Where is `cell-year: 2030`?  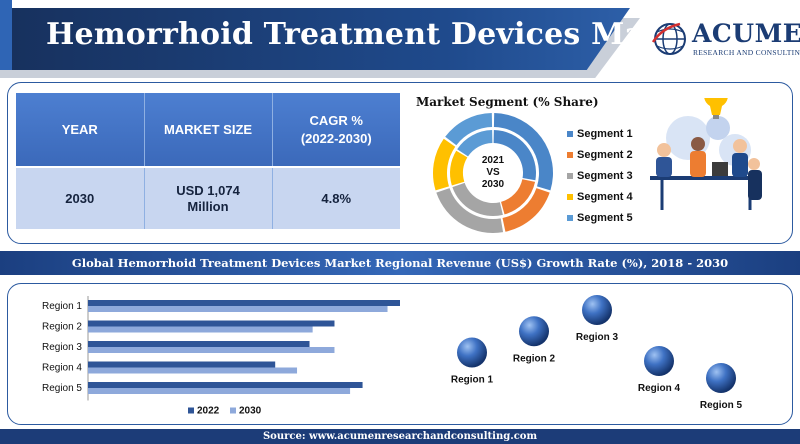
cell-year: 2030 is located at coordinates (80, 198).